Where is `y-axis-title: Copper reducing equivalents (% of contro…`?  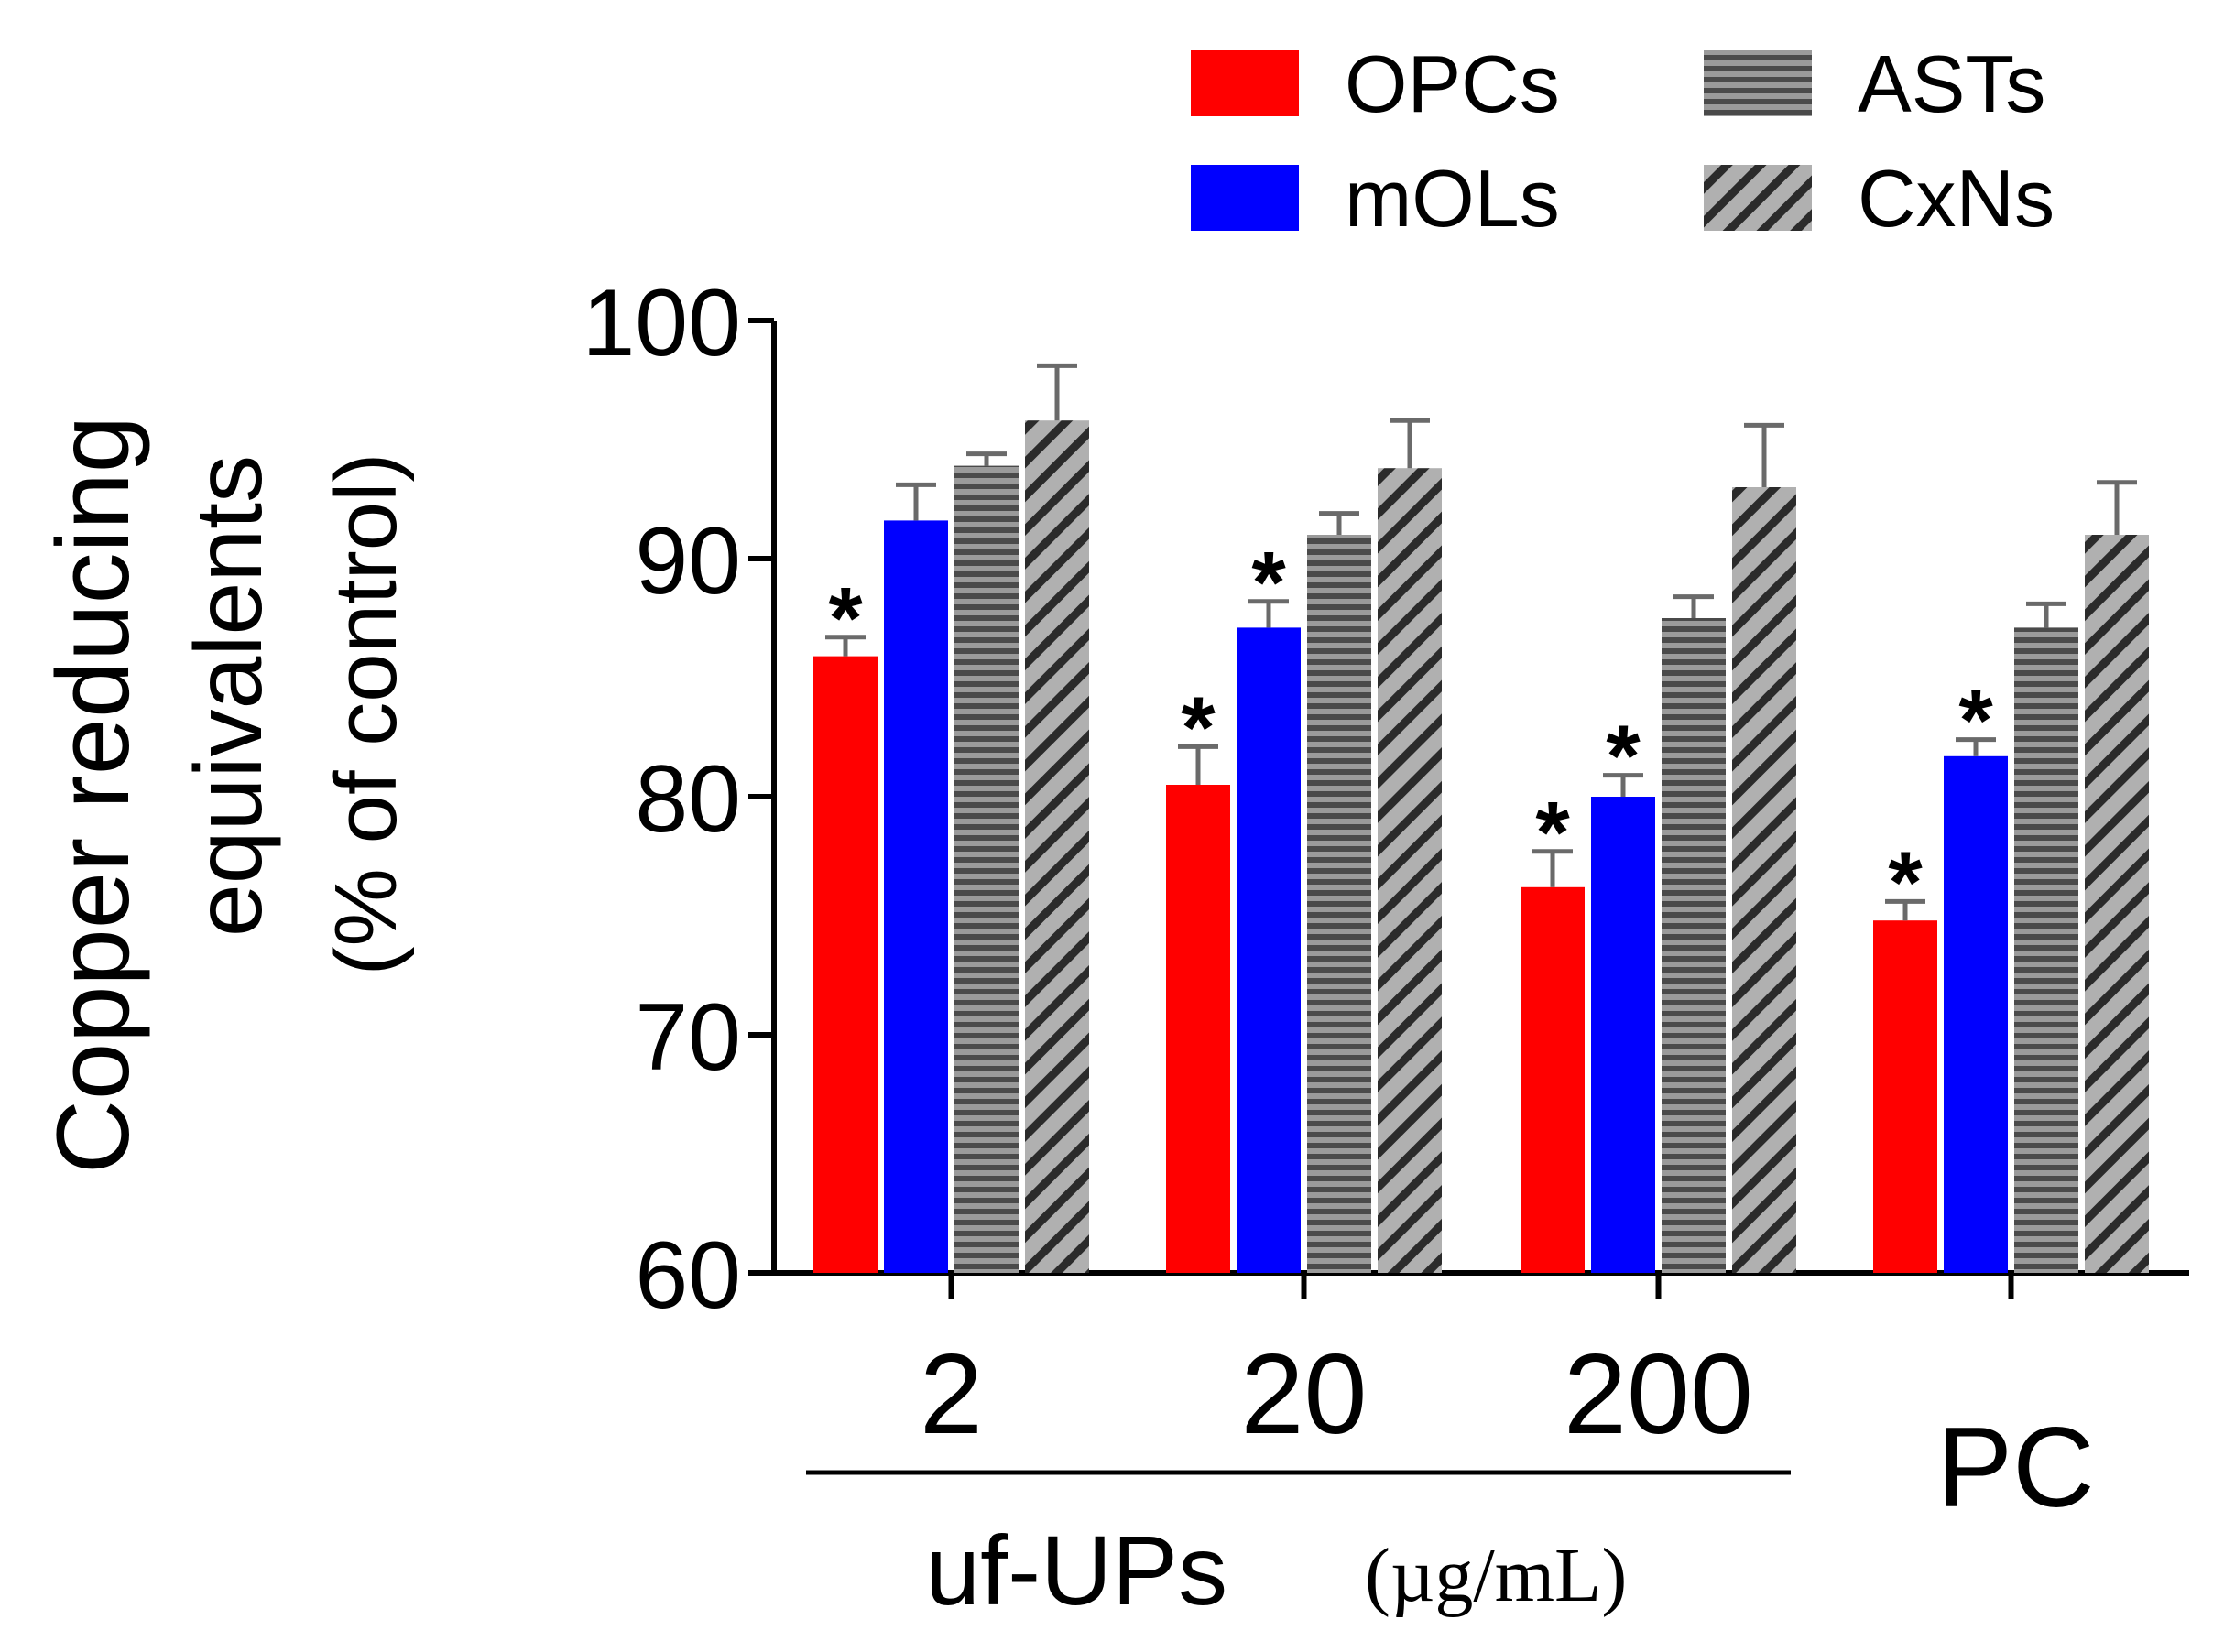
y-axis-title: Copper reducing equivalents (% of contro… is located at coordinates (226, 795).